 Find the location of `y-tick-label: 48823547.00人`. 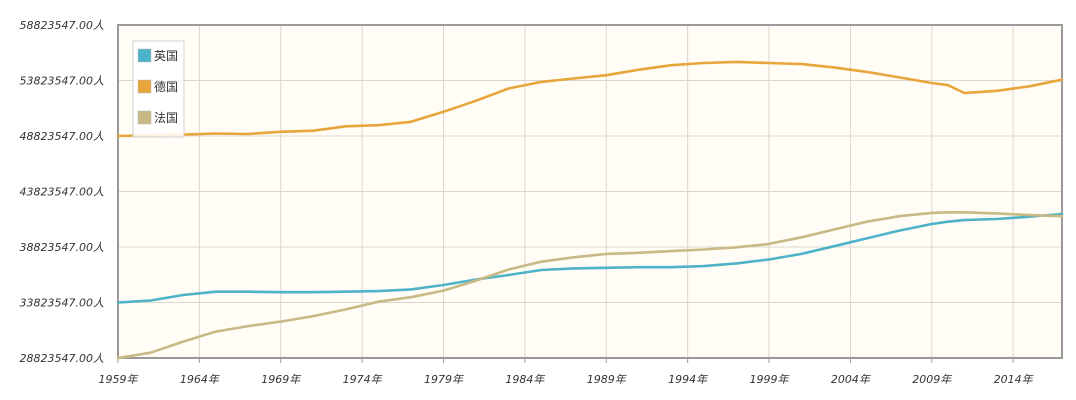

y-tick-label: 48823547.00人 is located at coordinates (62, 136).